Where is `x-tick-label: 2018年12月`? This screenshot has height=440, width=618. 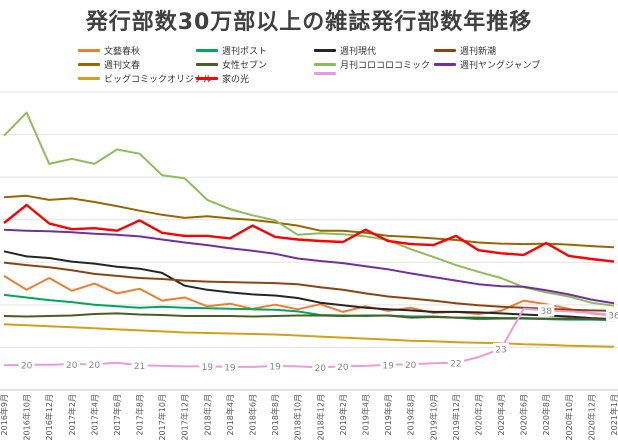 x-tick-label: 2018年12月 is located at coordinates (320, 417).